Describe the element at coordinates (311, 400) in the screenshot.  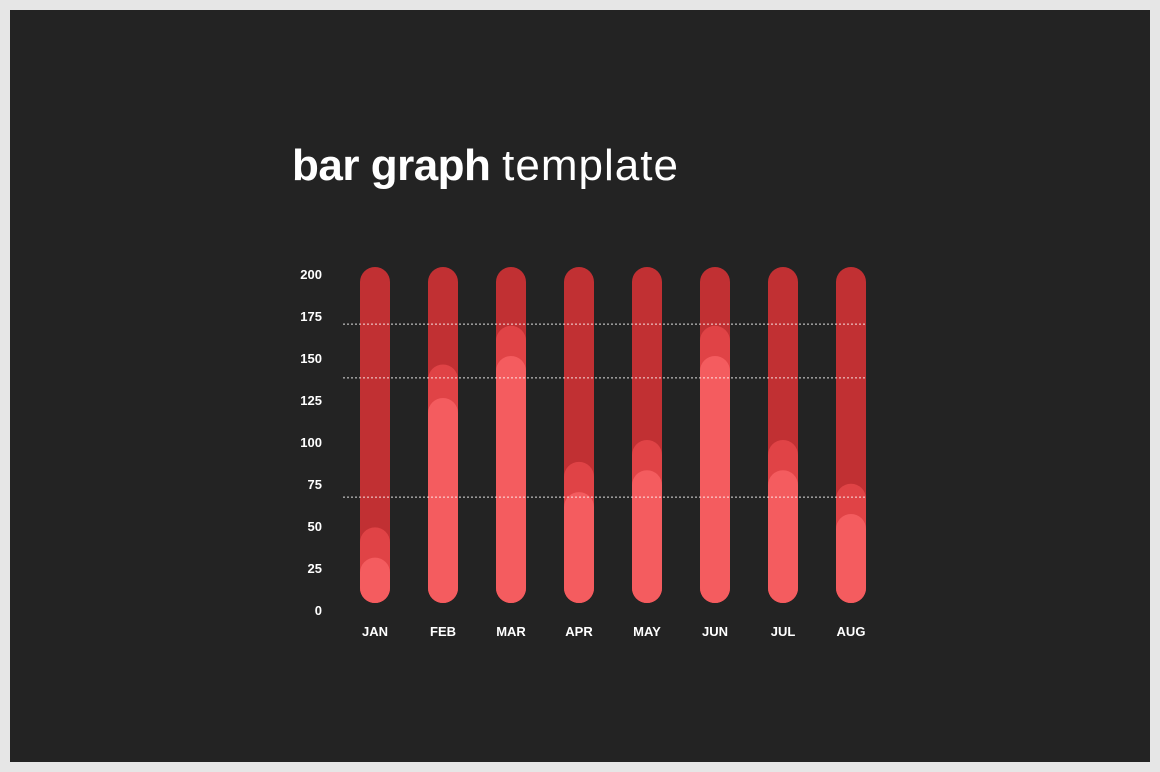
I see `y-tick-label: 125` at that location.